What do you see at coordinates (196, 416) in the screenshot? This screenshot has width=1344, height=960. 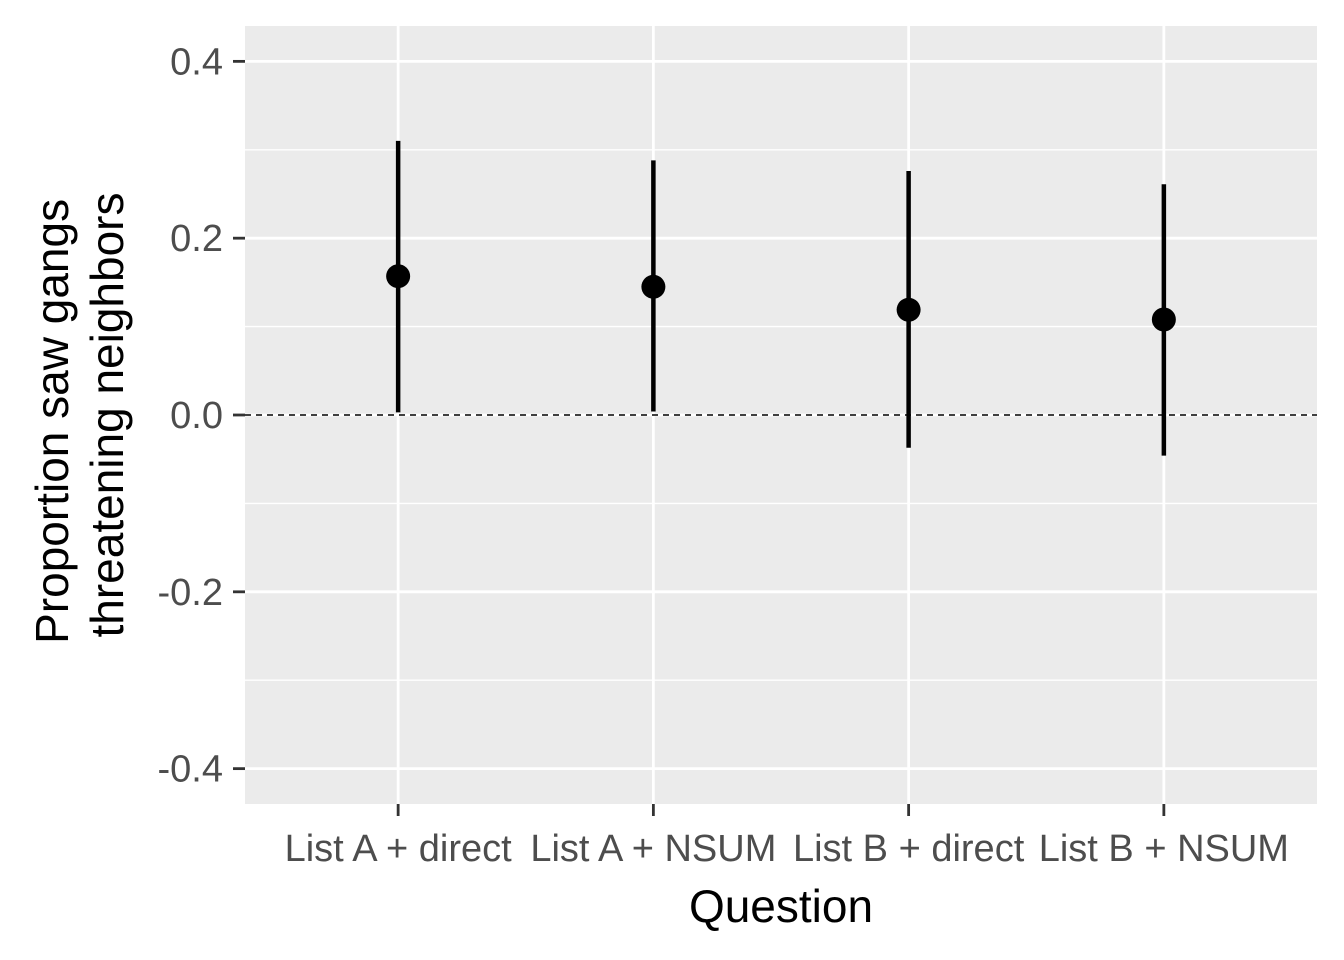 I see `y-tick-label: 0.0` at bounding box center [196, 416].